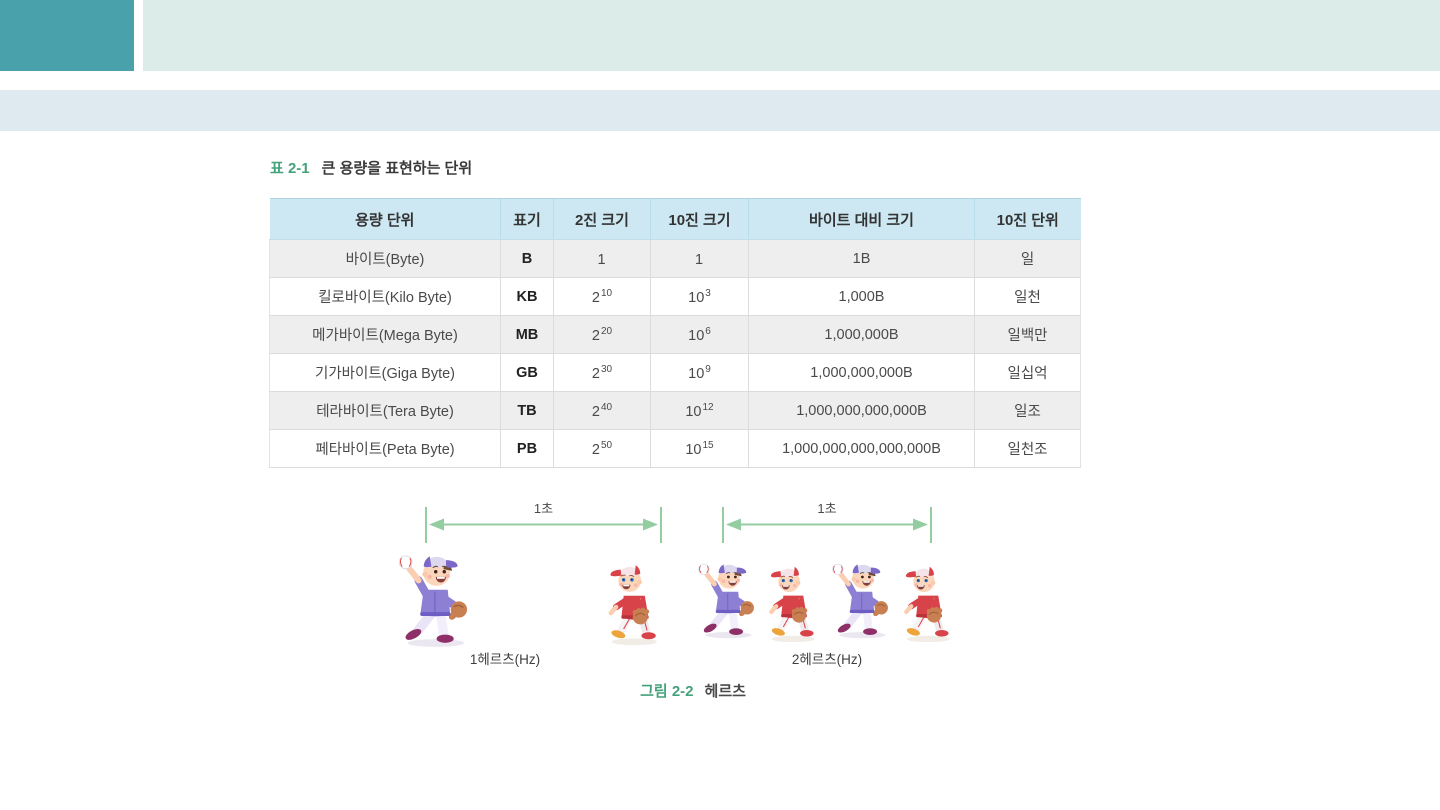  I want to click on table-row: 바이트(Byte) B 1 1 1B 일, so click(675, 258).